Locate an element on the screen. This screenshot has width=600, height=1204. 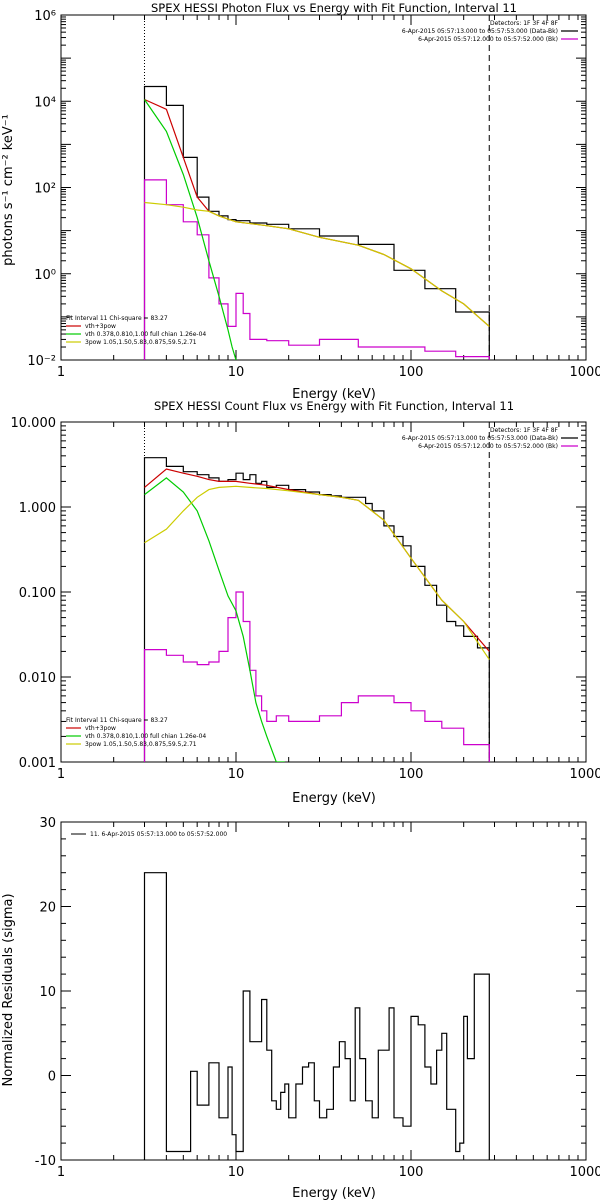
y-axis-label: photons s⁻¹ cm⁻² keV⁻¹ is located at coordinates (8, 190).